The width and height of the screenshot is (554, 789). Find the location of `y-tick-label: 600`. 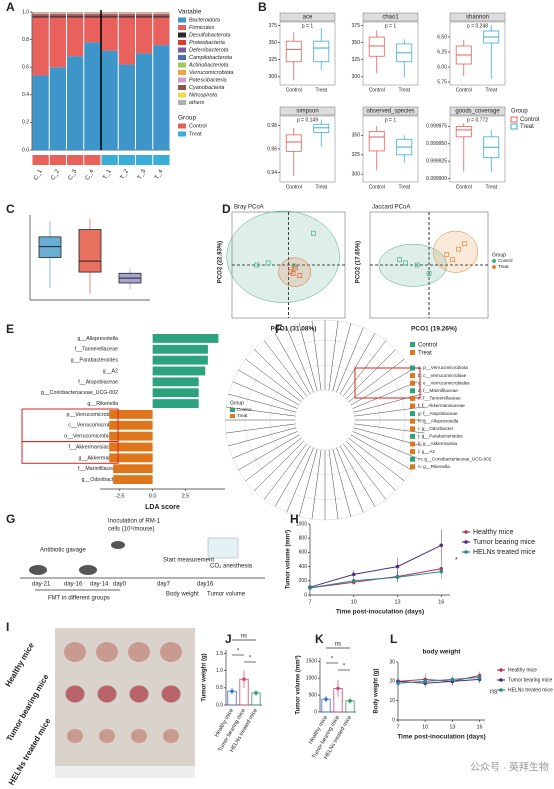

y-tick-label: 600 is located at coordinates (303, 553).